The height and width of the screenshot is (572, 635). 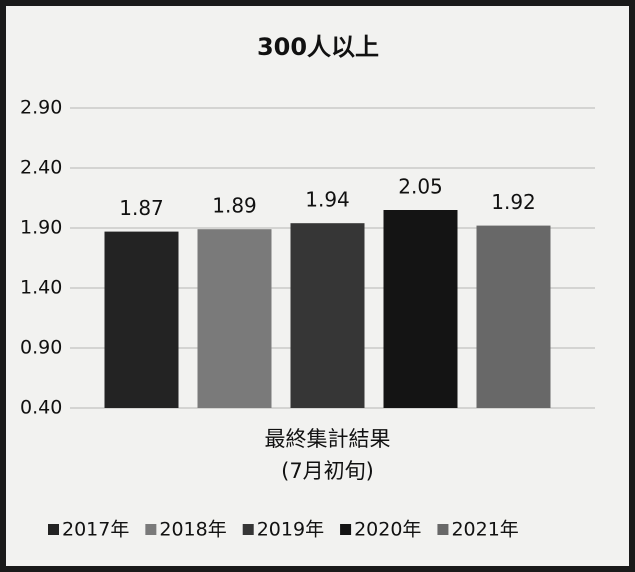 What do you see at coordinates (41, 348) in the screenshot?
I see `y-tick-label: 0.90` at bounding box center [41, 348].